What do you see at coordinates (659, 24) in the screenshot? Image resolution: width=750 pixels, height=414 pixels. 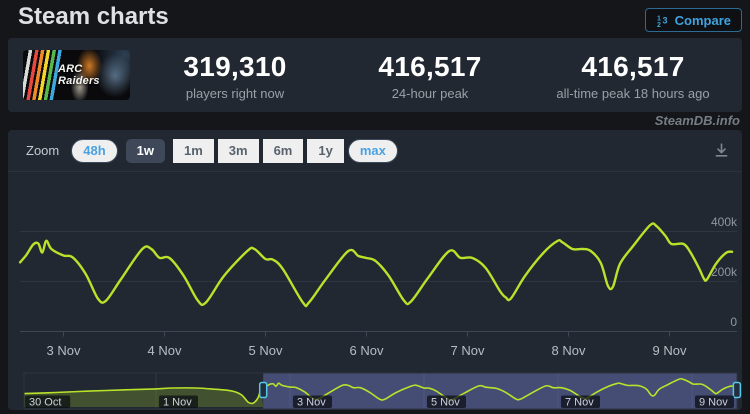 I see `svg-text: 2` at bounding box center [659, 24].